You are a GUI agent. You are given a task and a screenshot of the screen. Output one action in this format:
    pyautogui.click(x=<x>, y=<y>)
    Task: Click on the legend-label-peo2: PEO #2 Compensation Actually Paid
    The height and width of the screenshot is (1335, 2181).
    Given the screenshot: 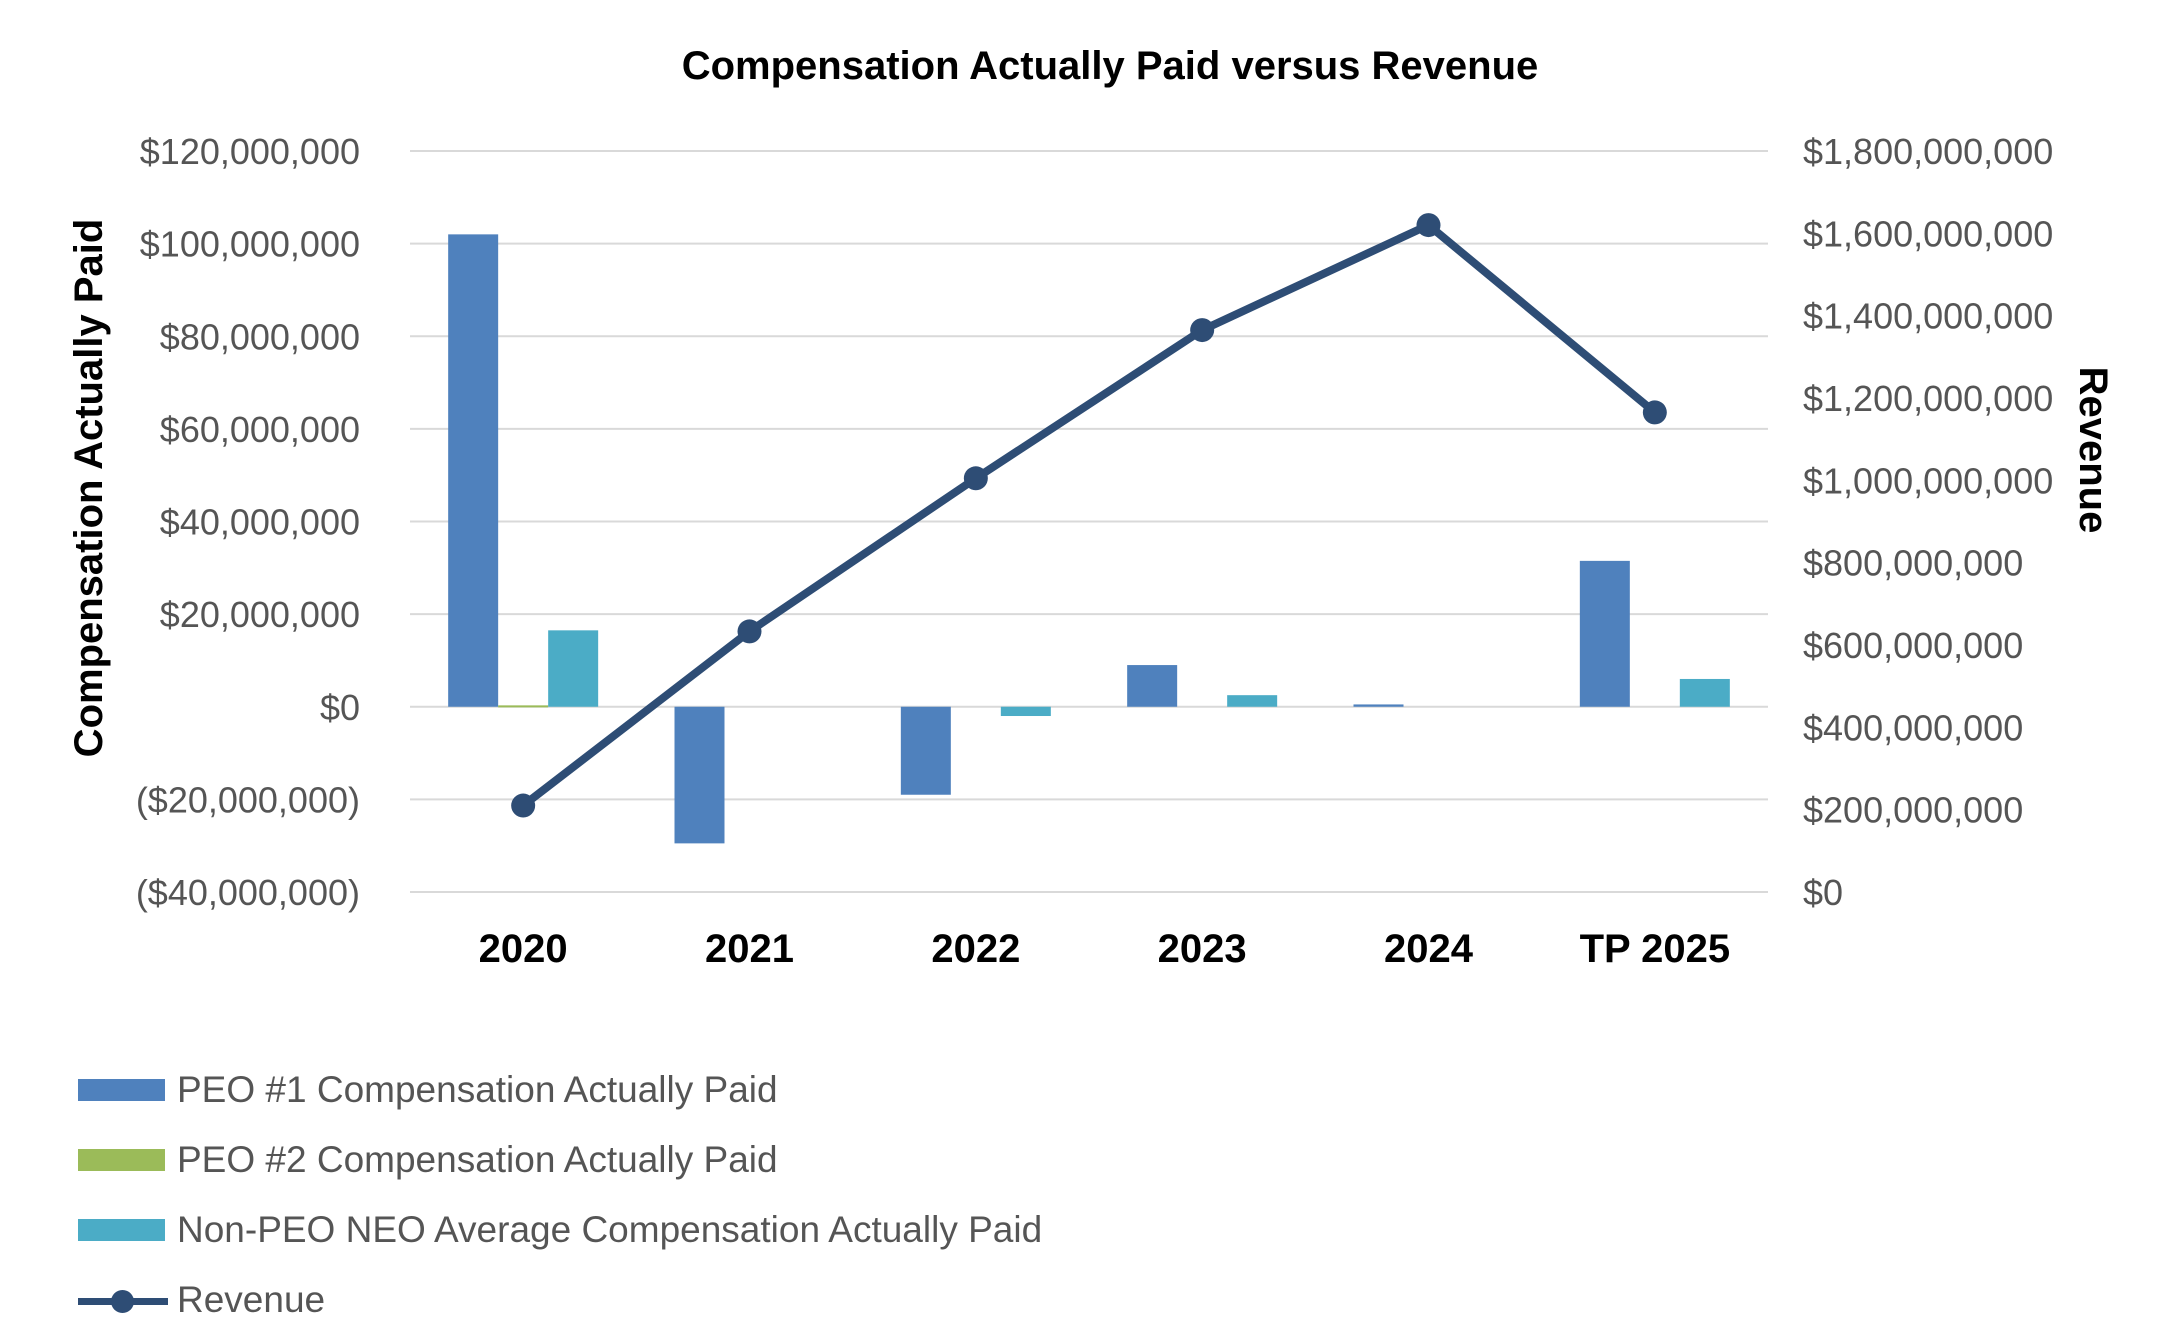 What is the action you would take?
    pyautogui.click(x=477, y=1159)
    